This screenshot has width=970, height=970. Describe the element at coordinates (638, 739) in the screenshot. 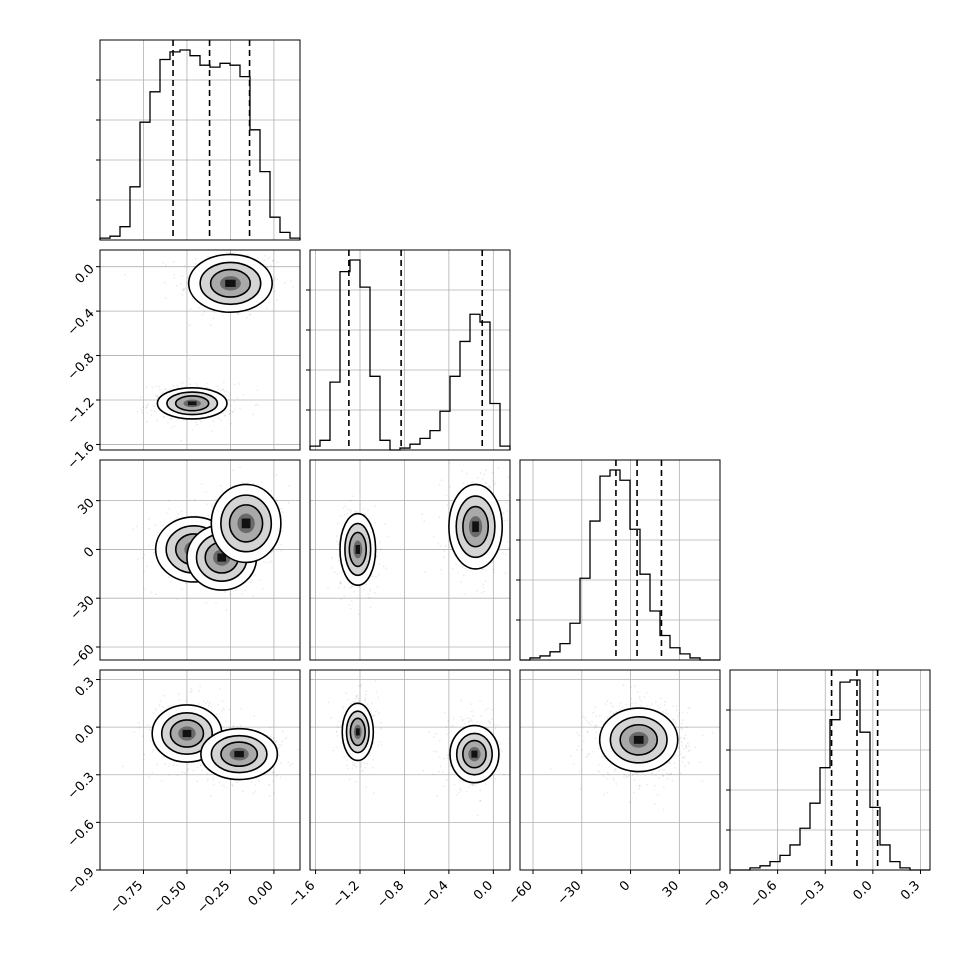

I see `density-peak` at that location.